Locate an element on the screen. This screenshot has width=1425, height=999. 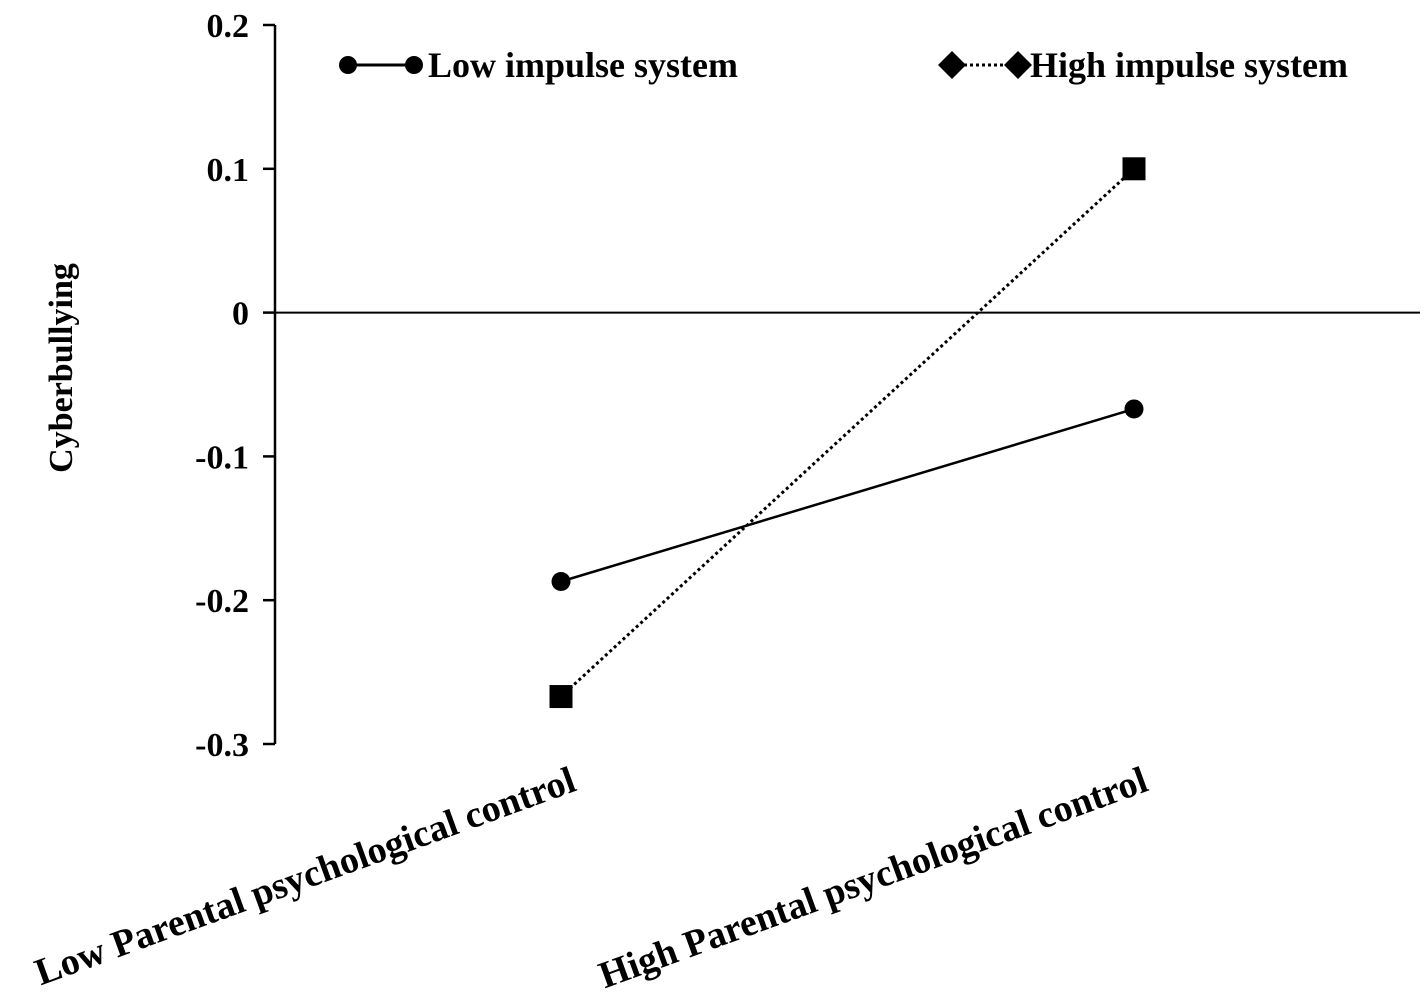
legend-item-low-impulse: Low impulse system is located at coordinates (538, 65).